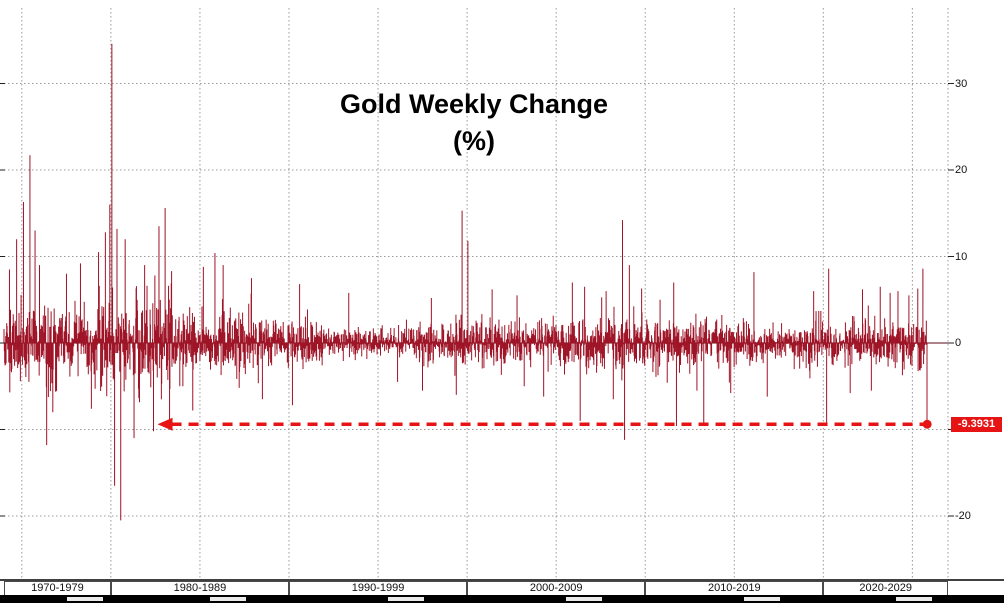 The width and height of the screenshot is (1004, 603). What do you see at coordinates (57, 588) in the screenshot?
I see `decade-label: 1970-1979` at bounding box center [57, 588].